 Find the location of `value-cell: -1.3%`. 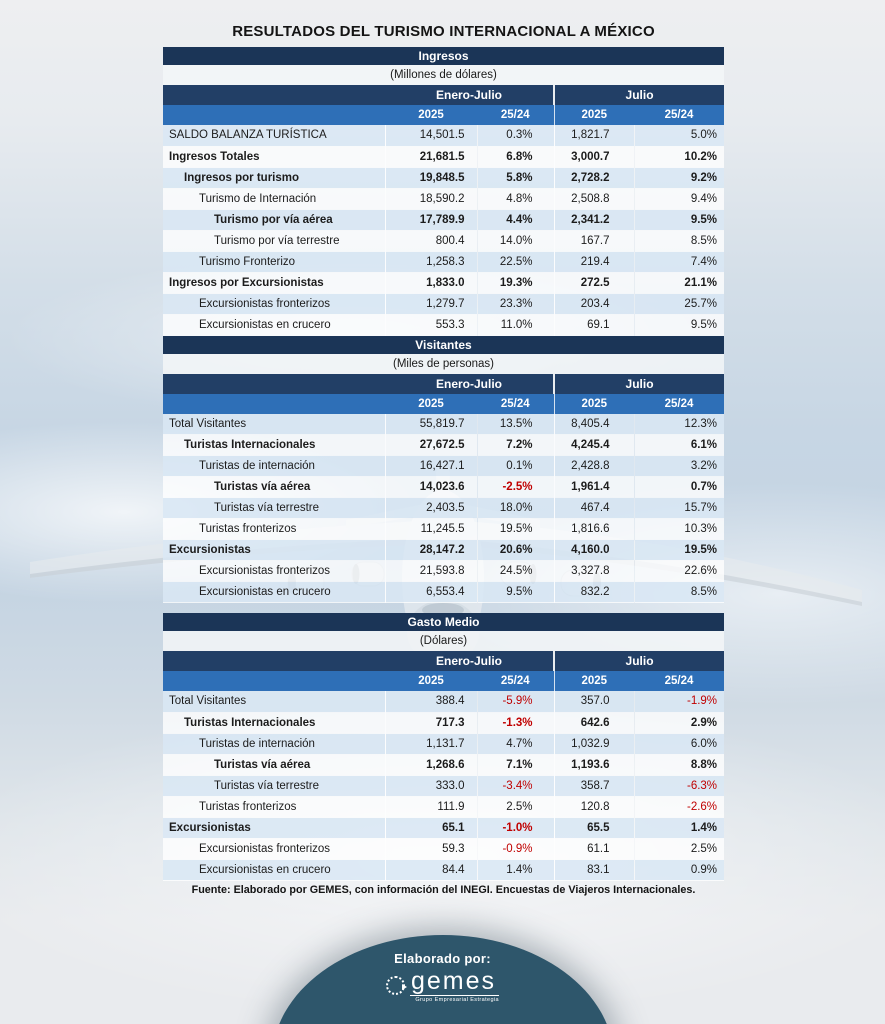

value-cell: -1.3% is located at coordinates (516, 722).